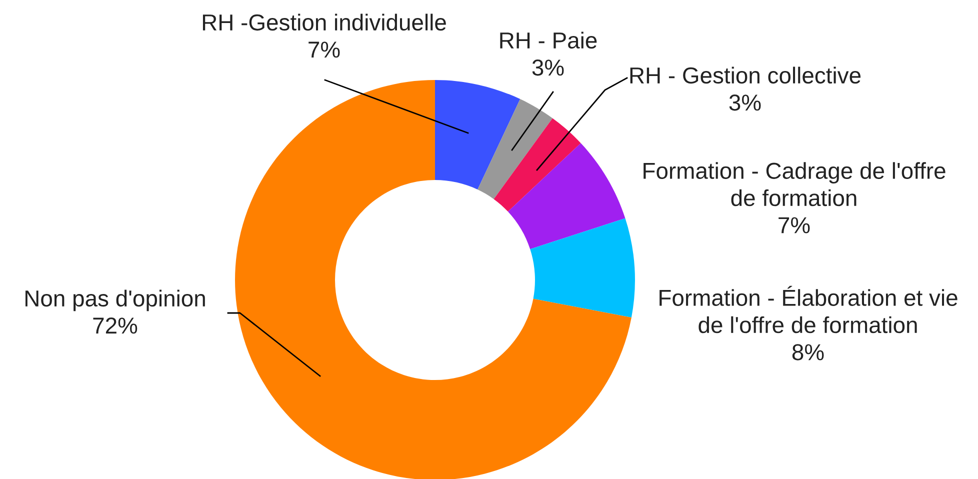  Describe the element at coordinates (115, 326) in the screenshot. I see `data-label: 72%` at that location.